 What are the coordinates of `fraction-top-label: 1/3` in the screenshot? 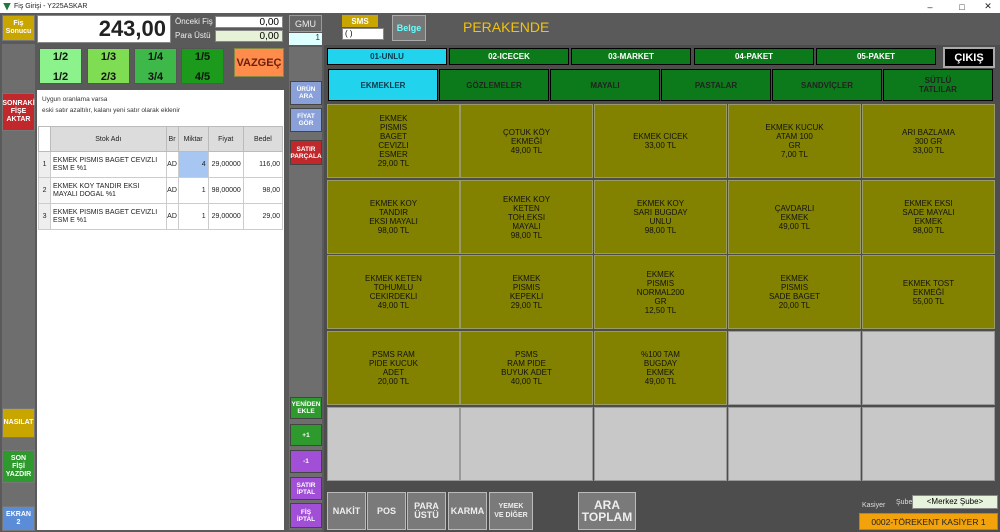 It's located at (108, 57).